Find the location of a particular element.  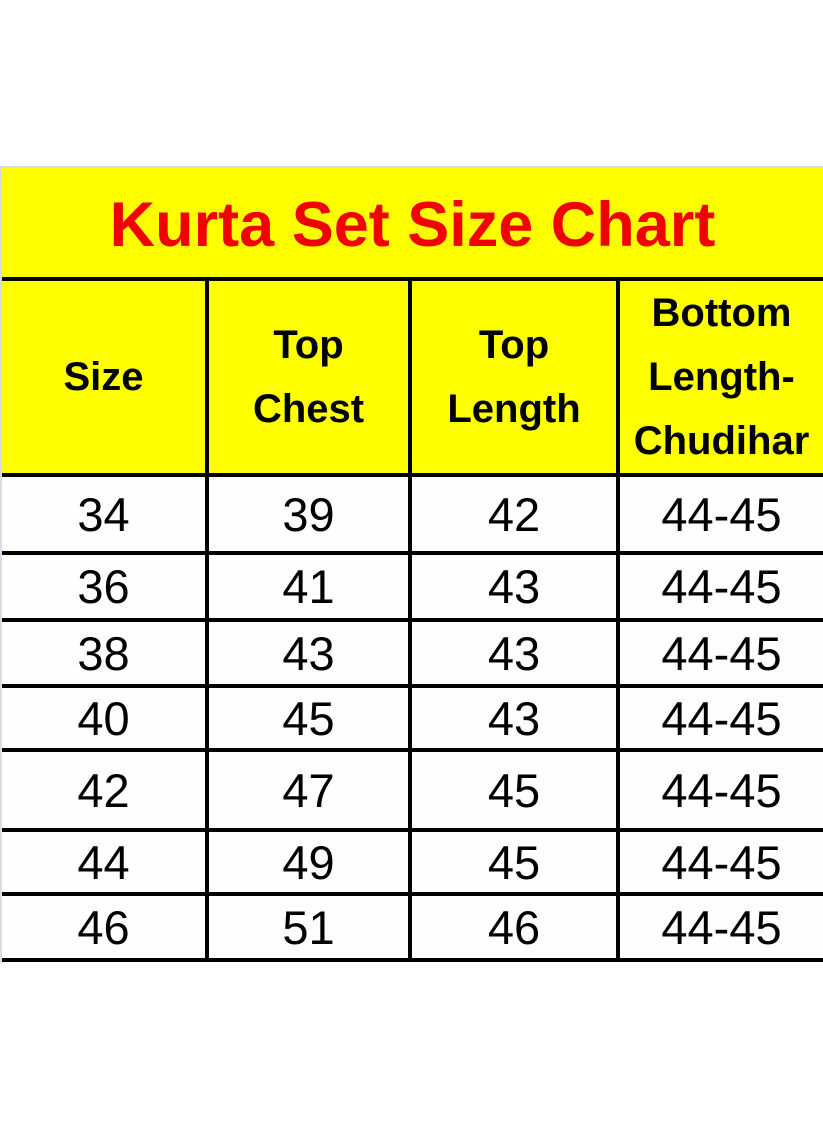

cell-top-chest: 39 is located at coordinates (308, 514).